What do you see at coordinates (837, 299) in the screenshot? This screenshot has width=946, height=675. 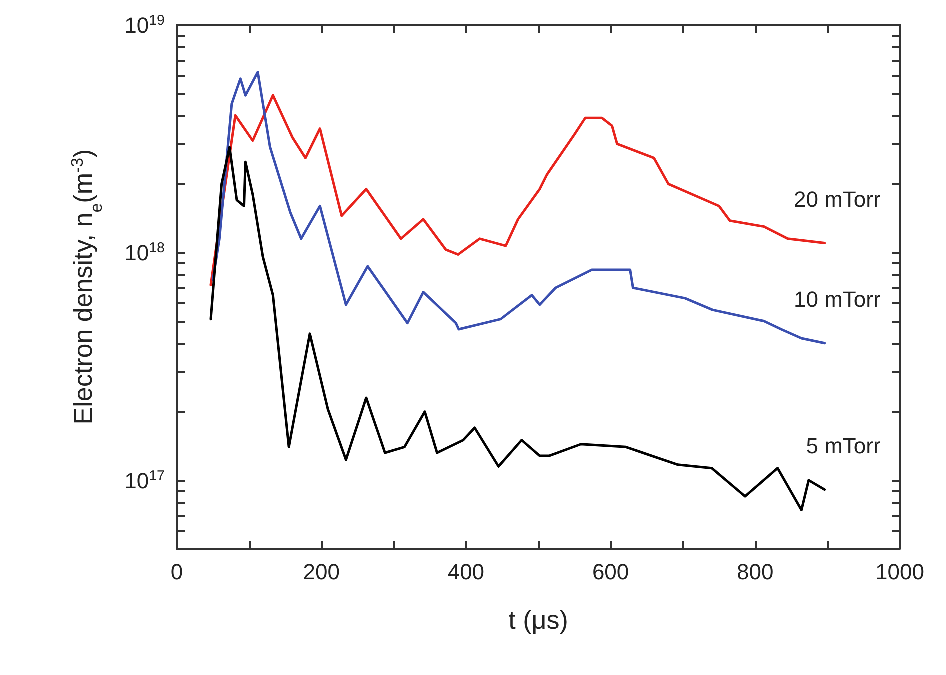 I see `series-label: 10 mTorr` at bounding box center [837, 299].